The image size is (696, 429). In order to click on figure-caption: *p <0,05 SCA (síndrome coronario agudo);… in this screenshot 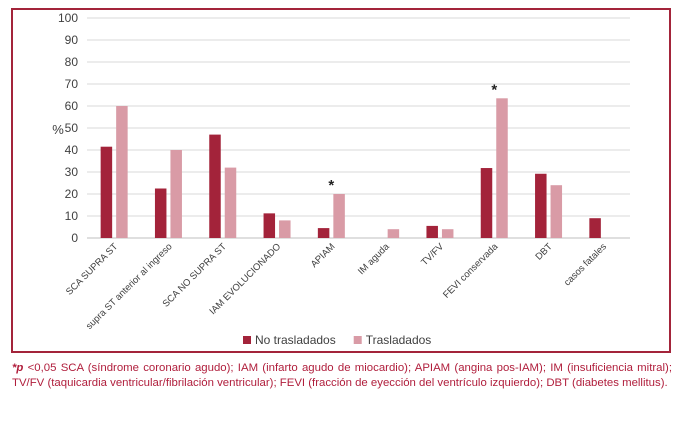, I will do `click(342, 376)`.